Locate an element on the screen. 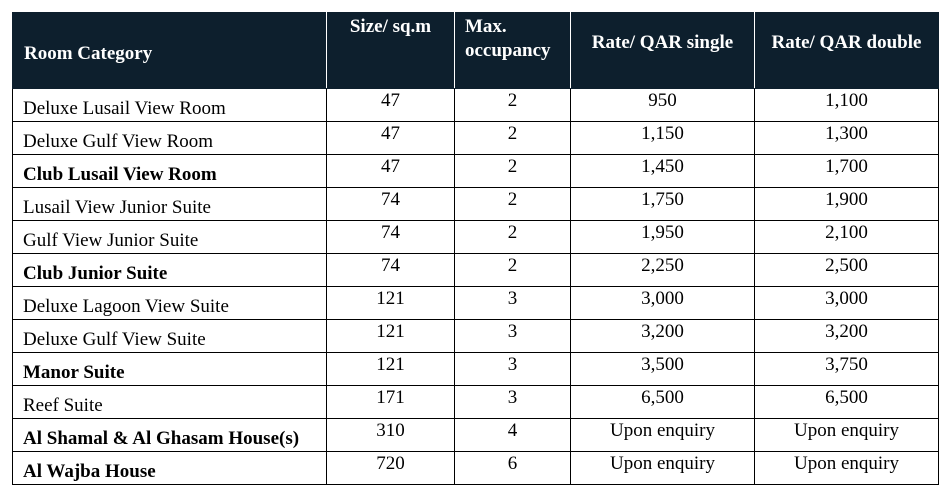 This screenshot has width=948, height=485. room-category-cell: Al Wajba House is located at coordinates (169, 468).